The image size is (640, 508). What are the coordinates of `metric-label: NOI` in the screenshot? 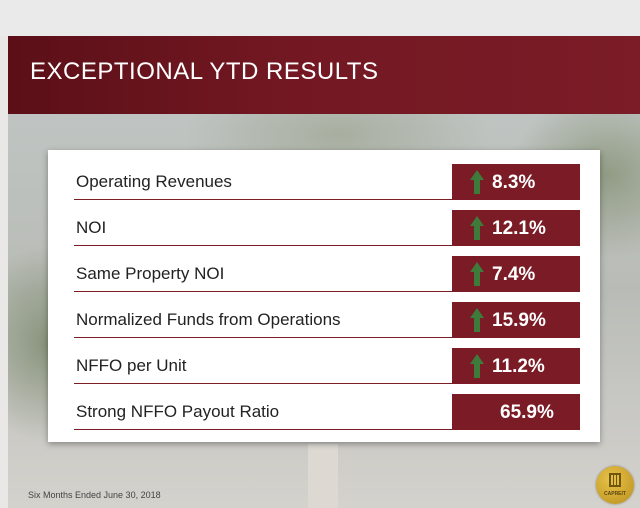 It's located at (91, 227).